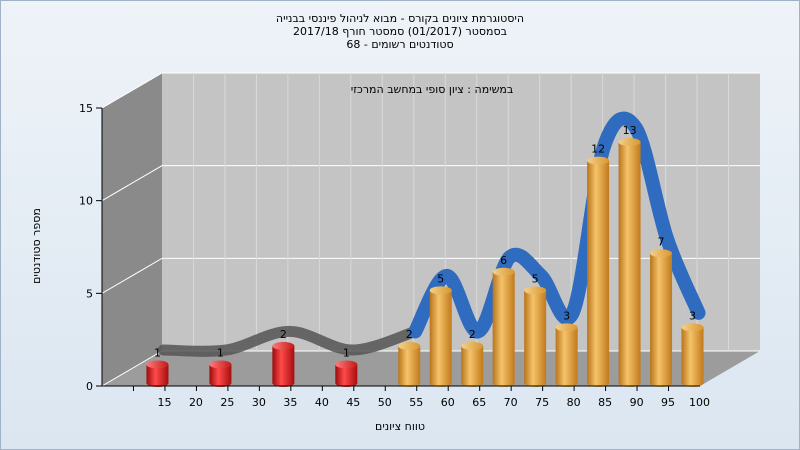 This screenshot has width=800, height=450. I want to click on x-tick-55: 55, so click(416, 402).